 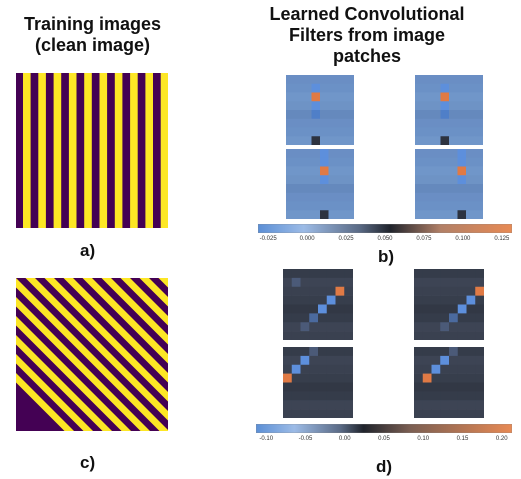 What do you see at coordinates (268, 239) in the screenshot?
I see `colorbar-b-tick-label: -0.025` at bounding box center [268, 239].